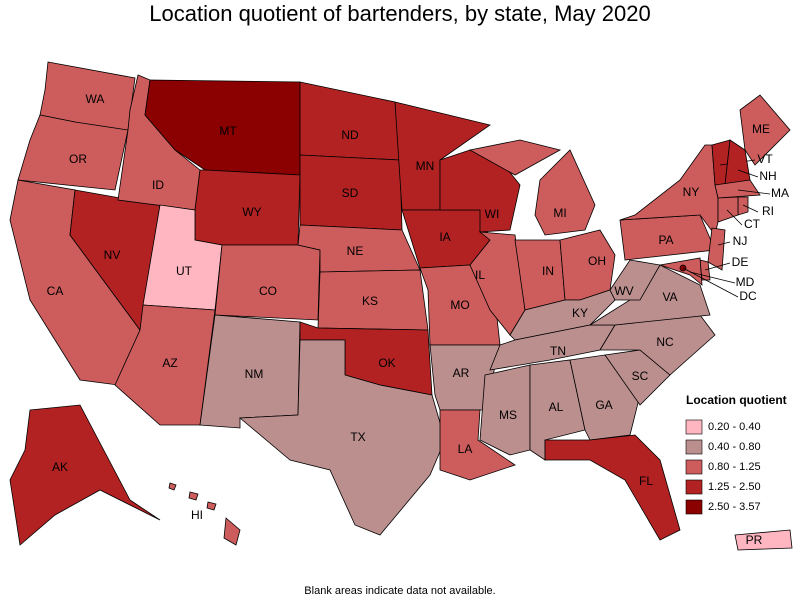  Describe the element at coordinates (78, 159) in the screenshot. I see `state-label: OR` at that location.